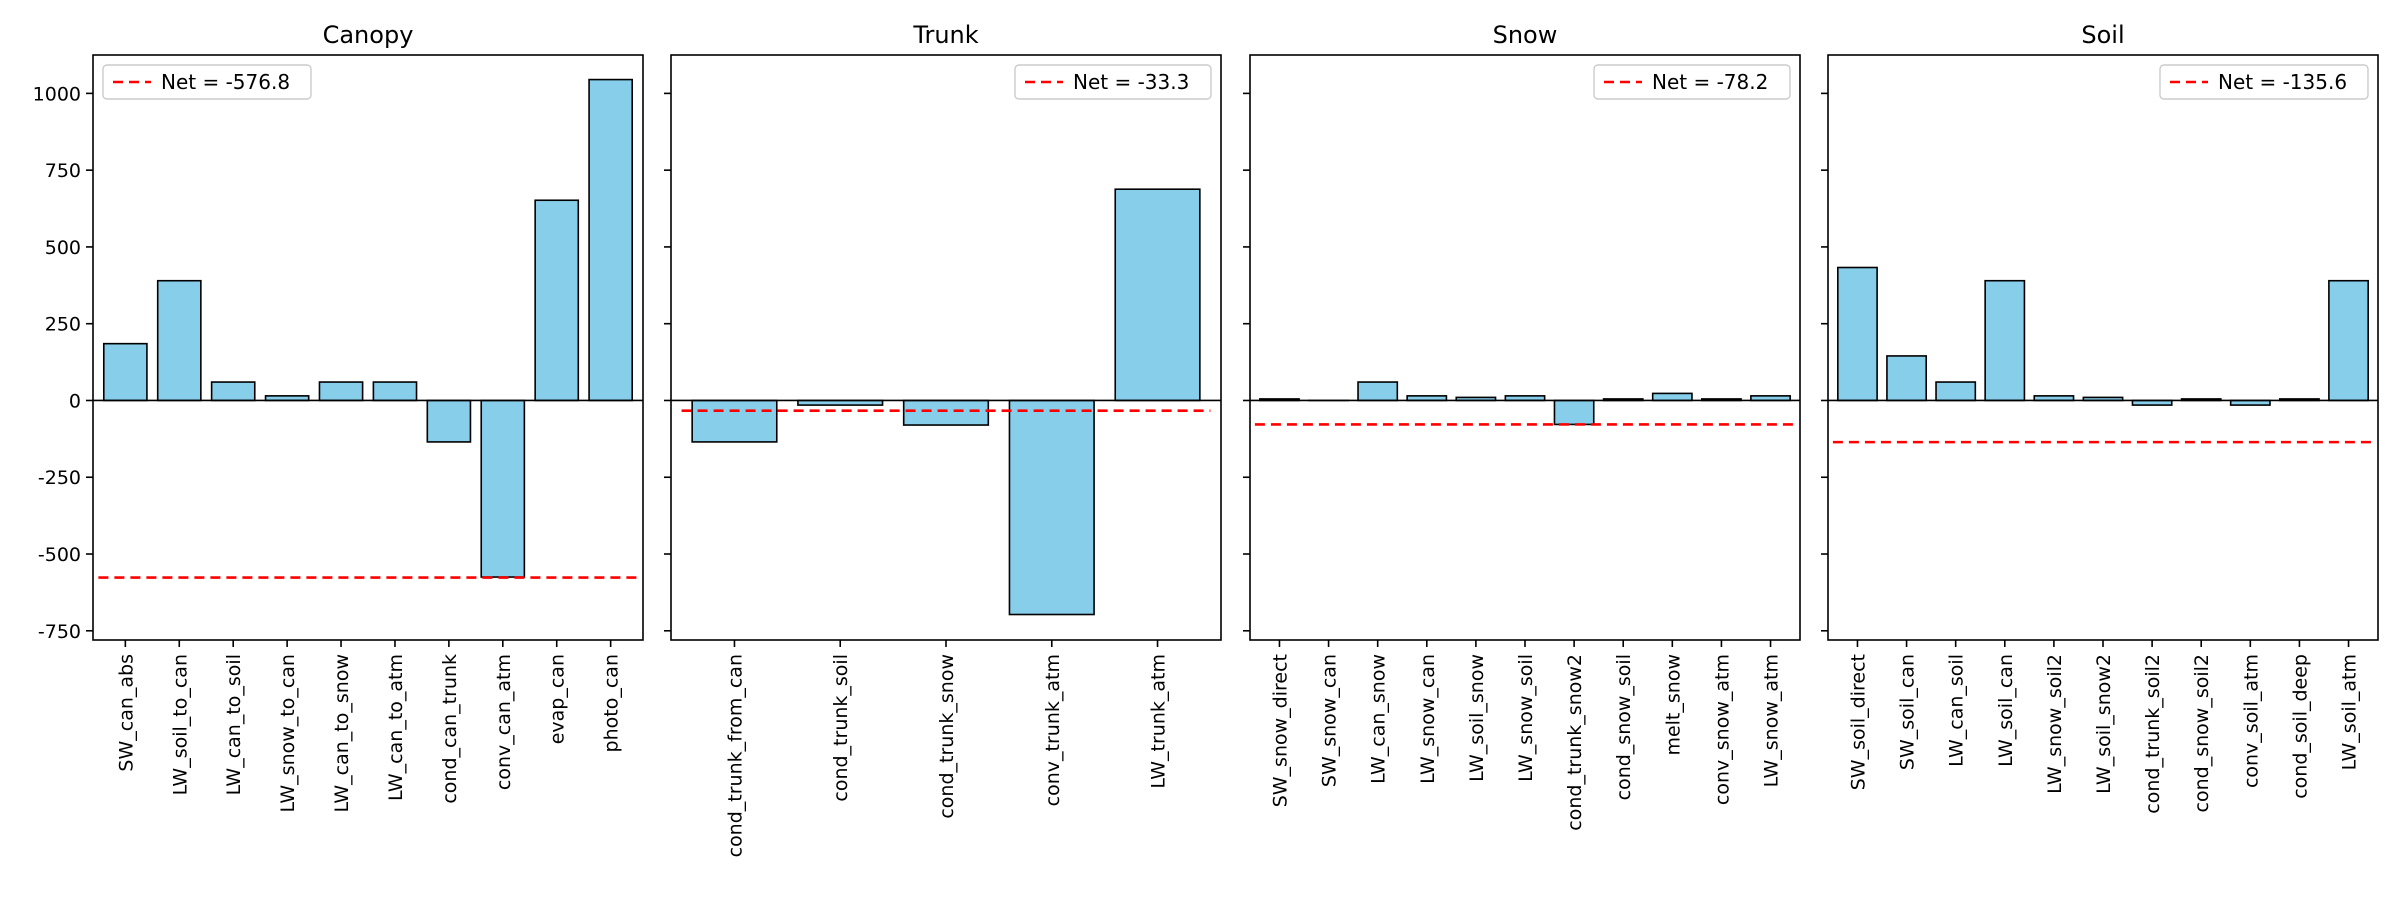  Describe the element at coordinates (1673, 705) in the screenshot. I see `x-tick-label-melt-snow: melt_snow` at that location.